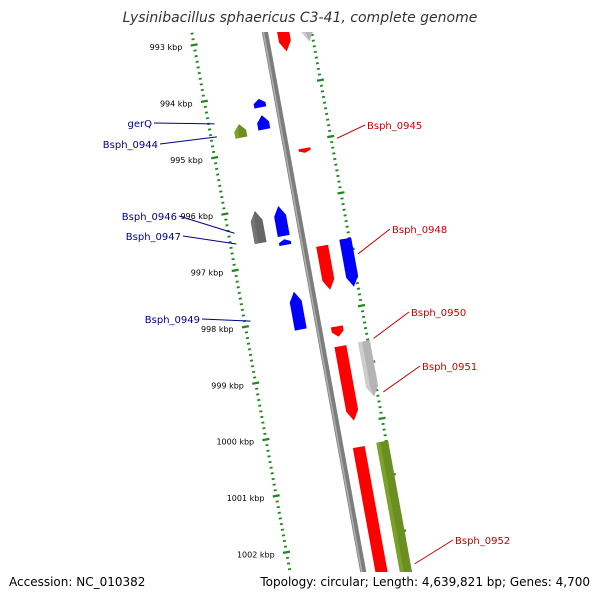  What do you see at coordinates (449, 367) in the screenshot?
I see `gene-label: Bsph_0951` at bounding box center [449, 367].